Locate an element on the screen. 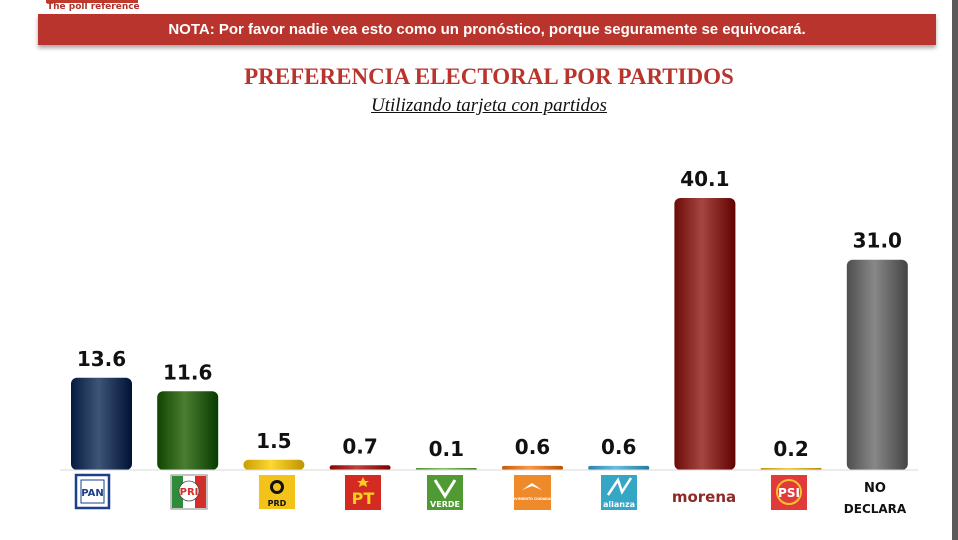 Image resolution: width=958 pixels, height=540 pixels. bar-morena is located at coordinates (705, 334).